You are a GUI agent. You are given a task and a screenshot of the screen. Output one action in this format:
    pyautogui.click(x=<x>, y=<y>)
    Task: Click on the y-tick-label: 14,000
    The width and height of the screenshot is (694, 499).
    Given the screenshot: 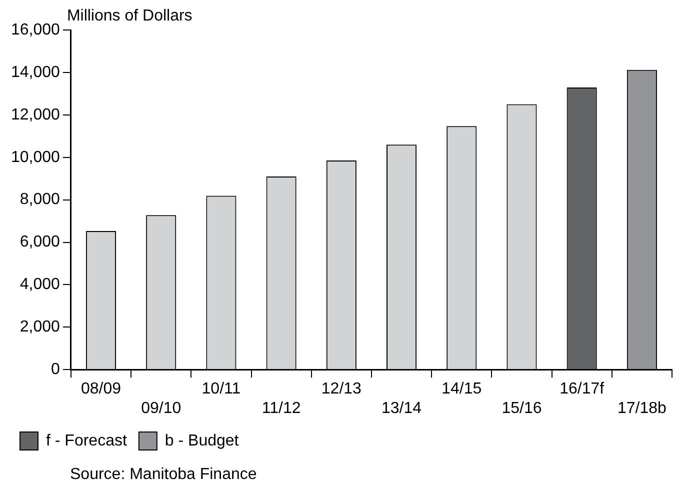 What is the action you would take?
    pyautogui.click(x=35, y=72)
    